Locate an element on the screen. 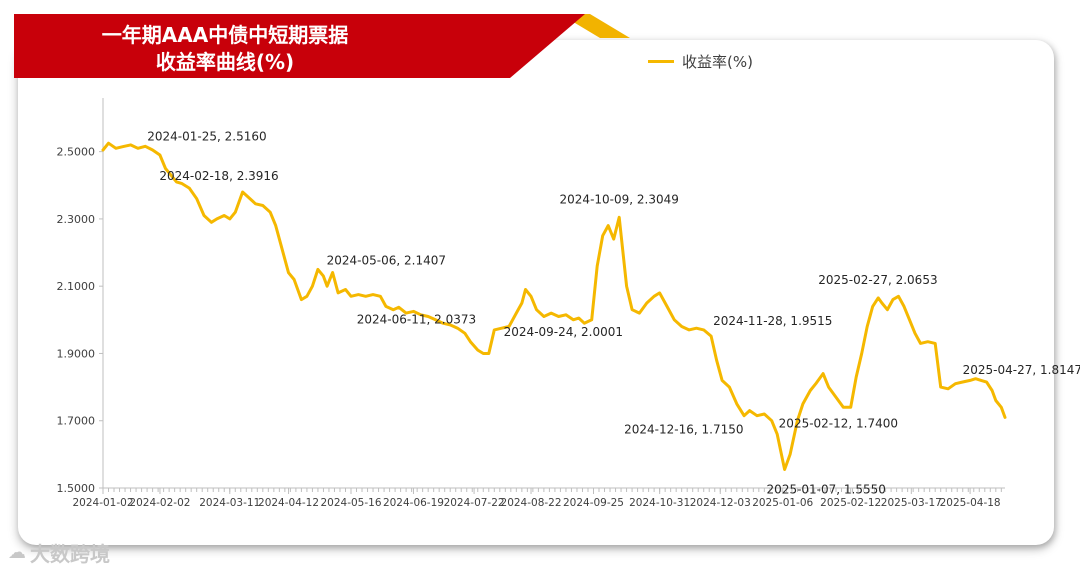 This screenshot has height=572, width=1080. y-tick-label: 2.3000 is located at coordinates (76, 219).